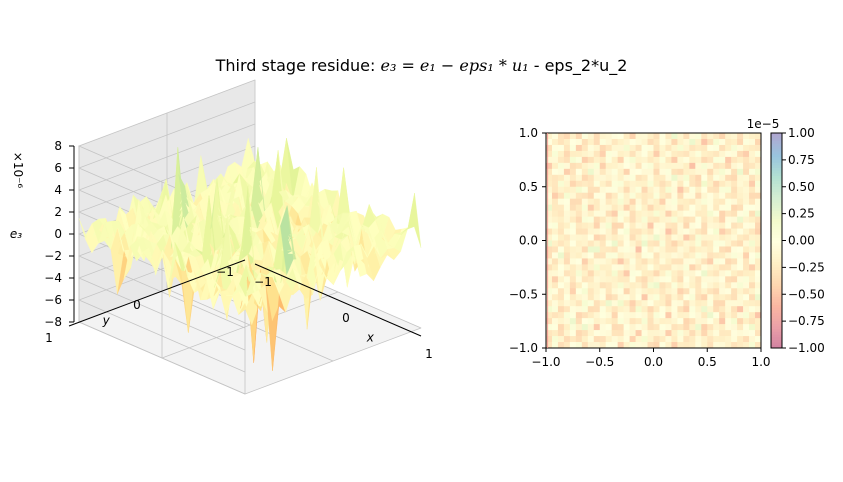 Image resolution: width=843 pixels, height=482 pixels. I want to click on z-tick-label: 0, so click(58, 234).